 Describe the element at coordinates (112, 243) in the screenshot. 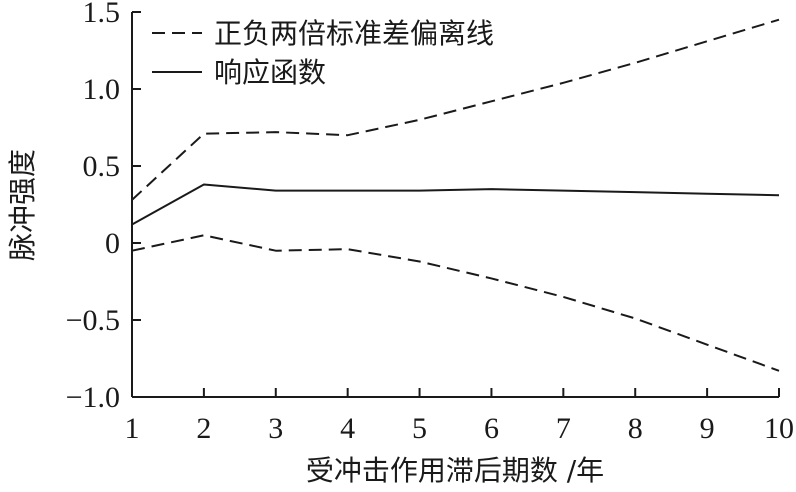

I see `y-tick-label: 0` at that location.